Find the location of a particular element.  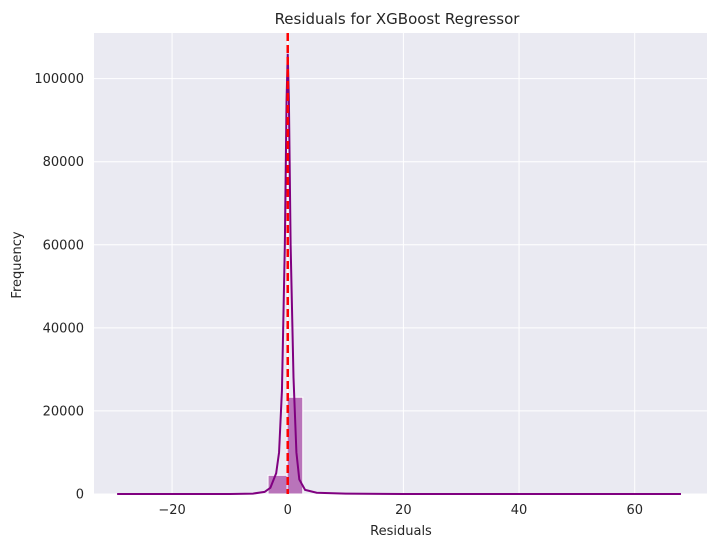

x-tick-label: 60 is located at coordinates (634, 510).